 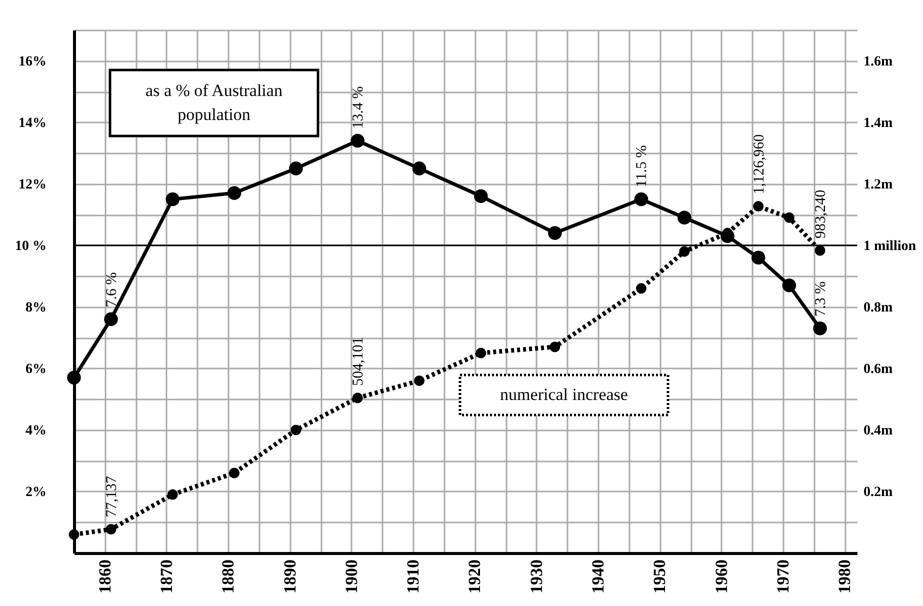 I want to click on y2-tick-label: 1.6m, so click(x=878, y=62).